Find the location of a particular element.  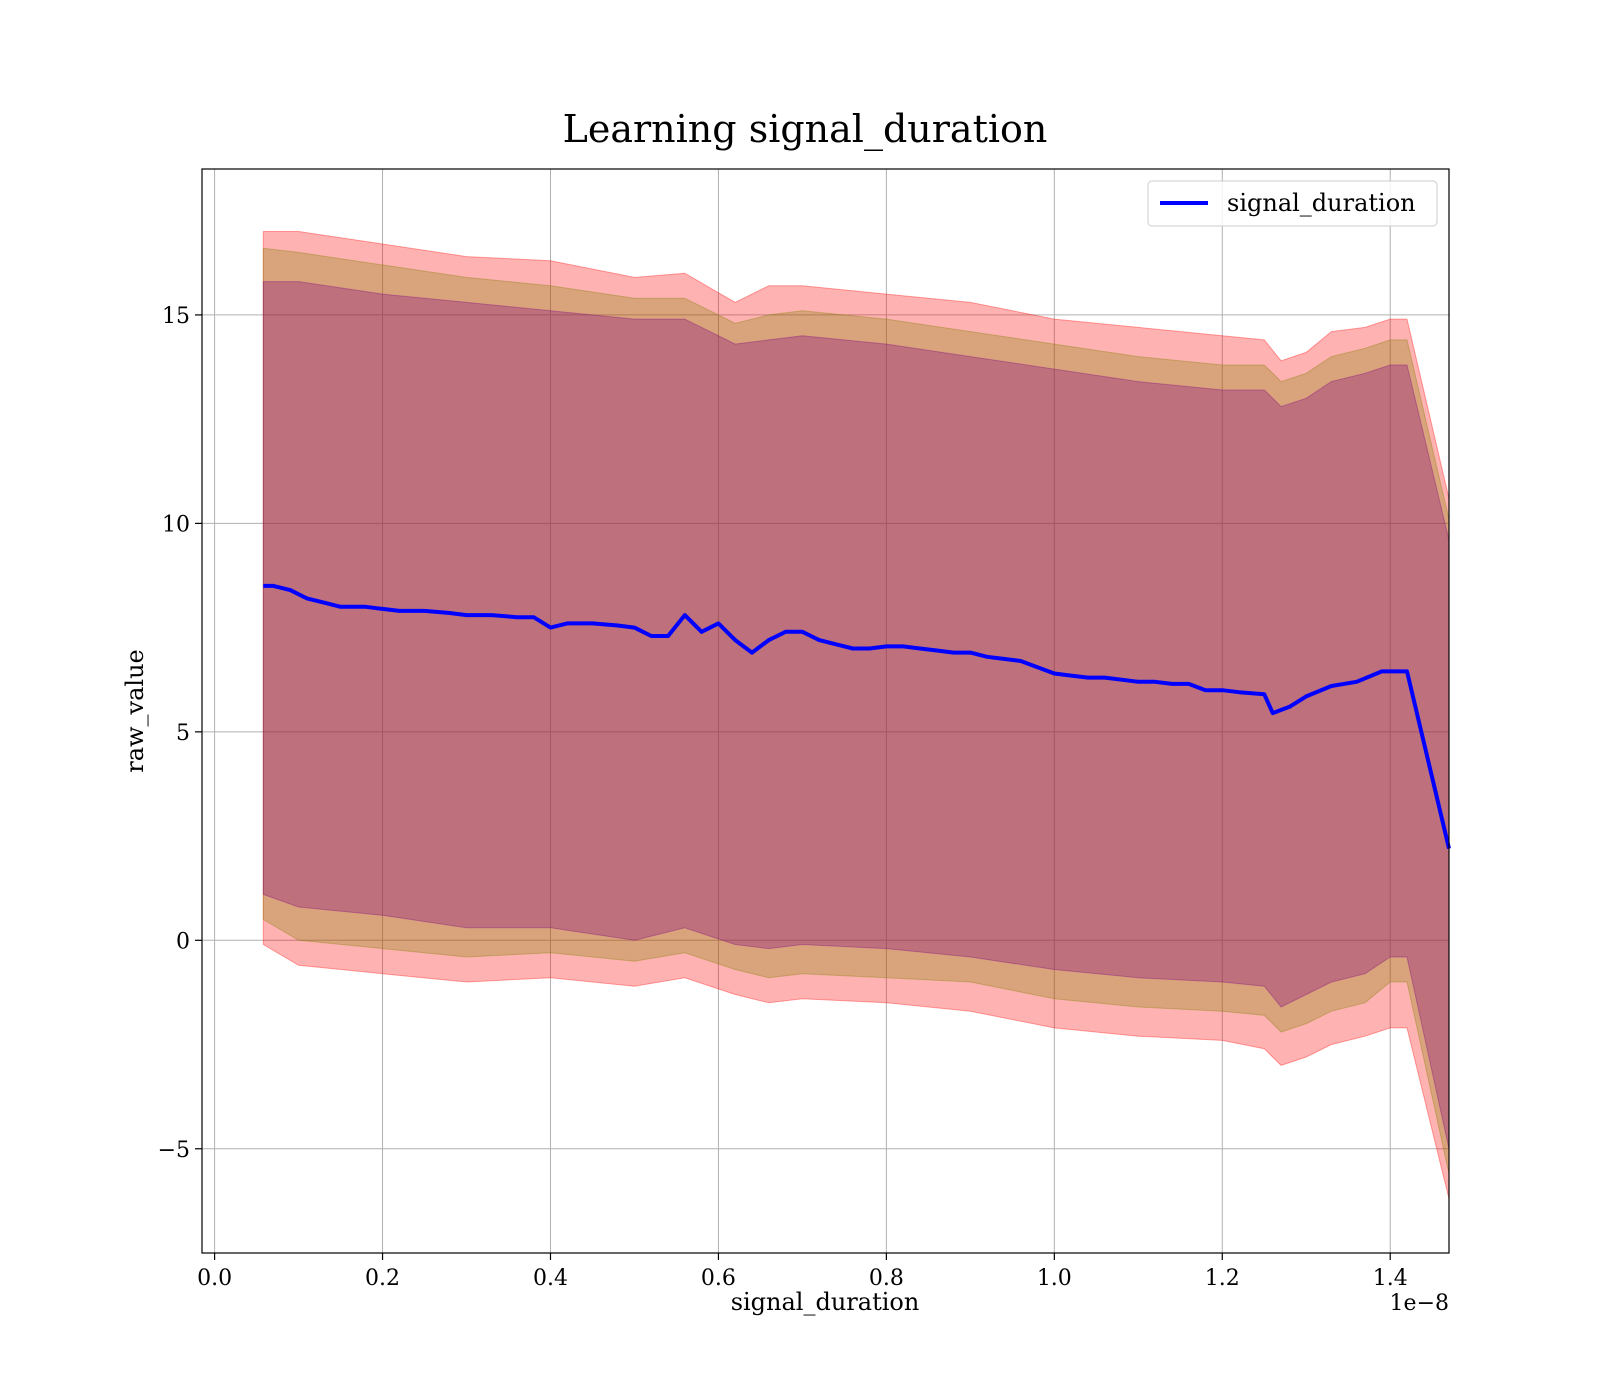

y-axis-label: raw_value is located at coordinates (135, 711).